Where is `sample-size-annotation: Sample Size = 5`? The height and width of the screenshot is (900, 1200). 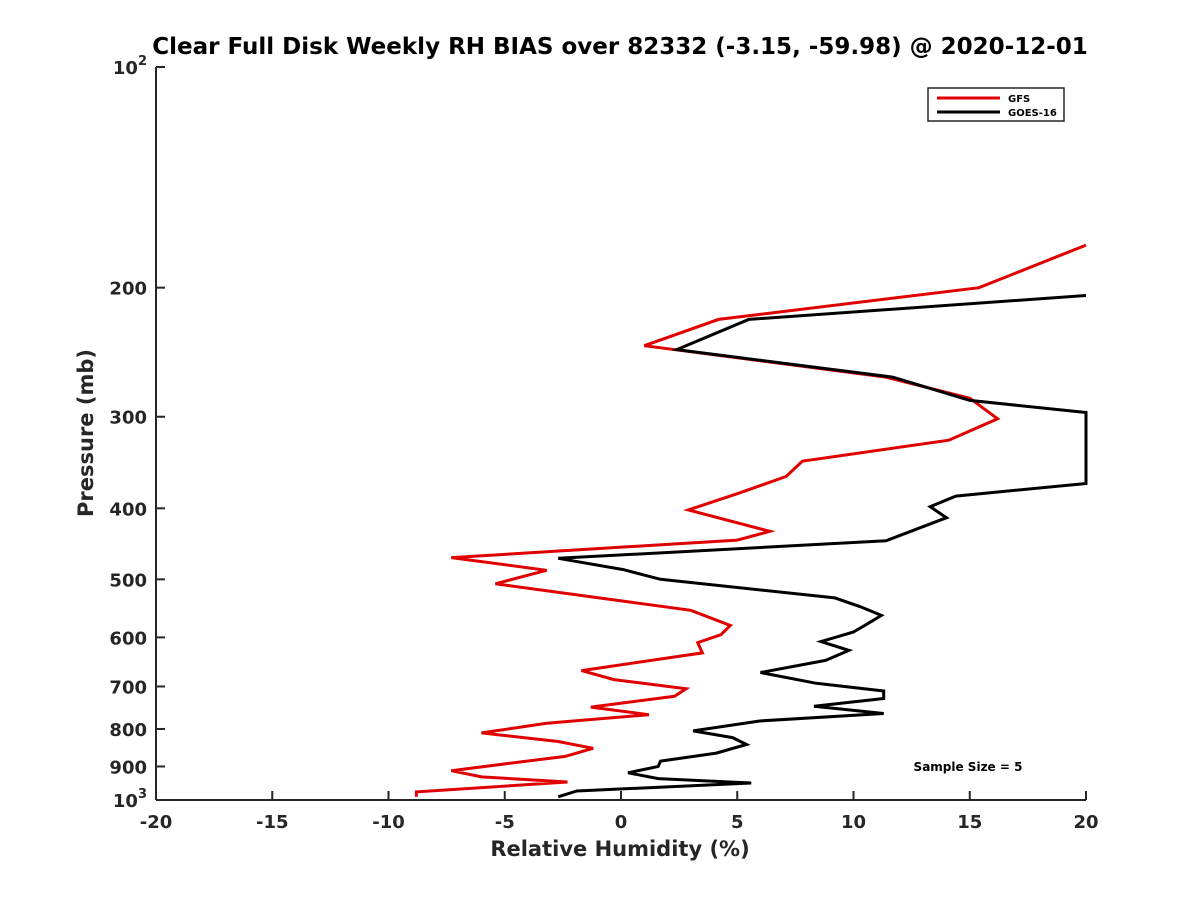
sample-size-annotation: Sample Size = 5 is located at coordinates (968, 767).